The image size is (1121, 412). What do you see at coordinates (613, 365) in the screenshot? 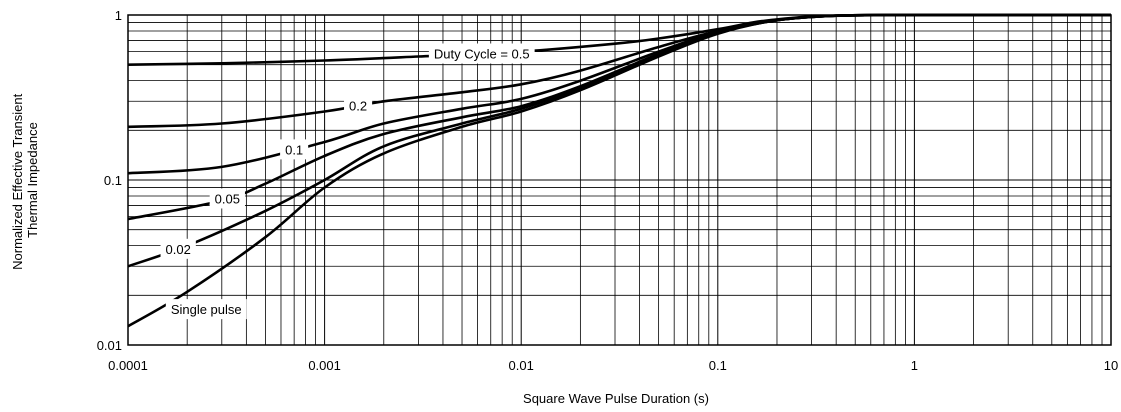
I see `x-axis-ticks: 0.0001 0.001 0.01 0.1 1 10` at bounding box center [613, 365].